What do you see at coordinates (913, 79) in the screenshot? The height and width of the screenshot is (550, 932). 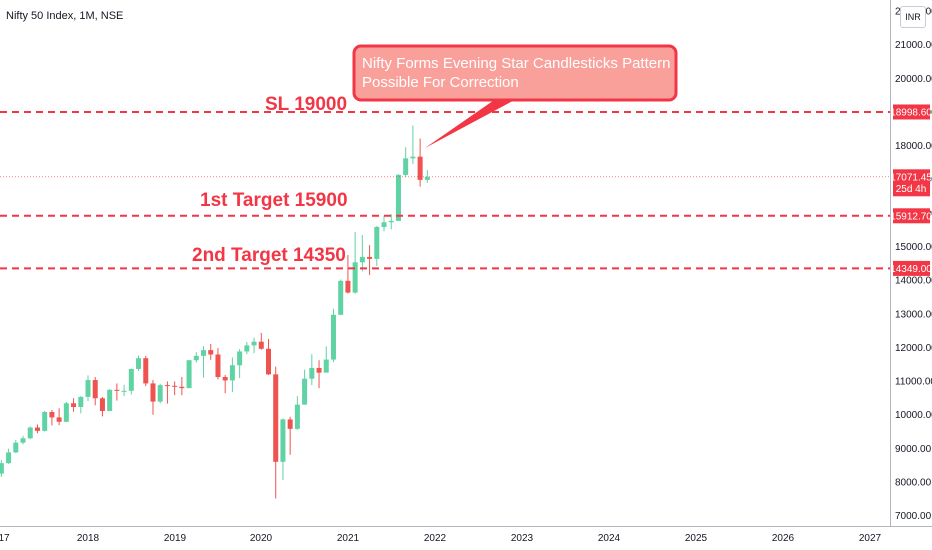 I see `price-tick-label: 20000.00` at bounding box center [913, 79].